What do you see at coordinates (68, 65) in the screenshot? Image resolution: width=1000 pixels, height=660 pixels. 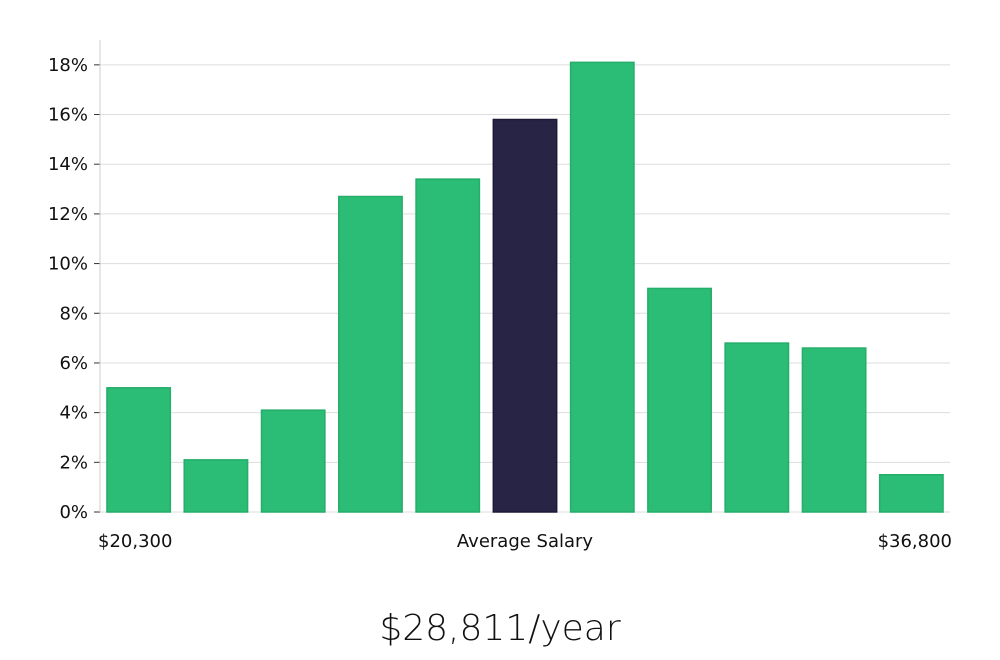 I see `y-tick-label: 18%` at bounding box center [68, 65].